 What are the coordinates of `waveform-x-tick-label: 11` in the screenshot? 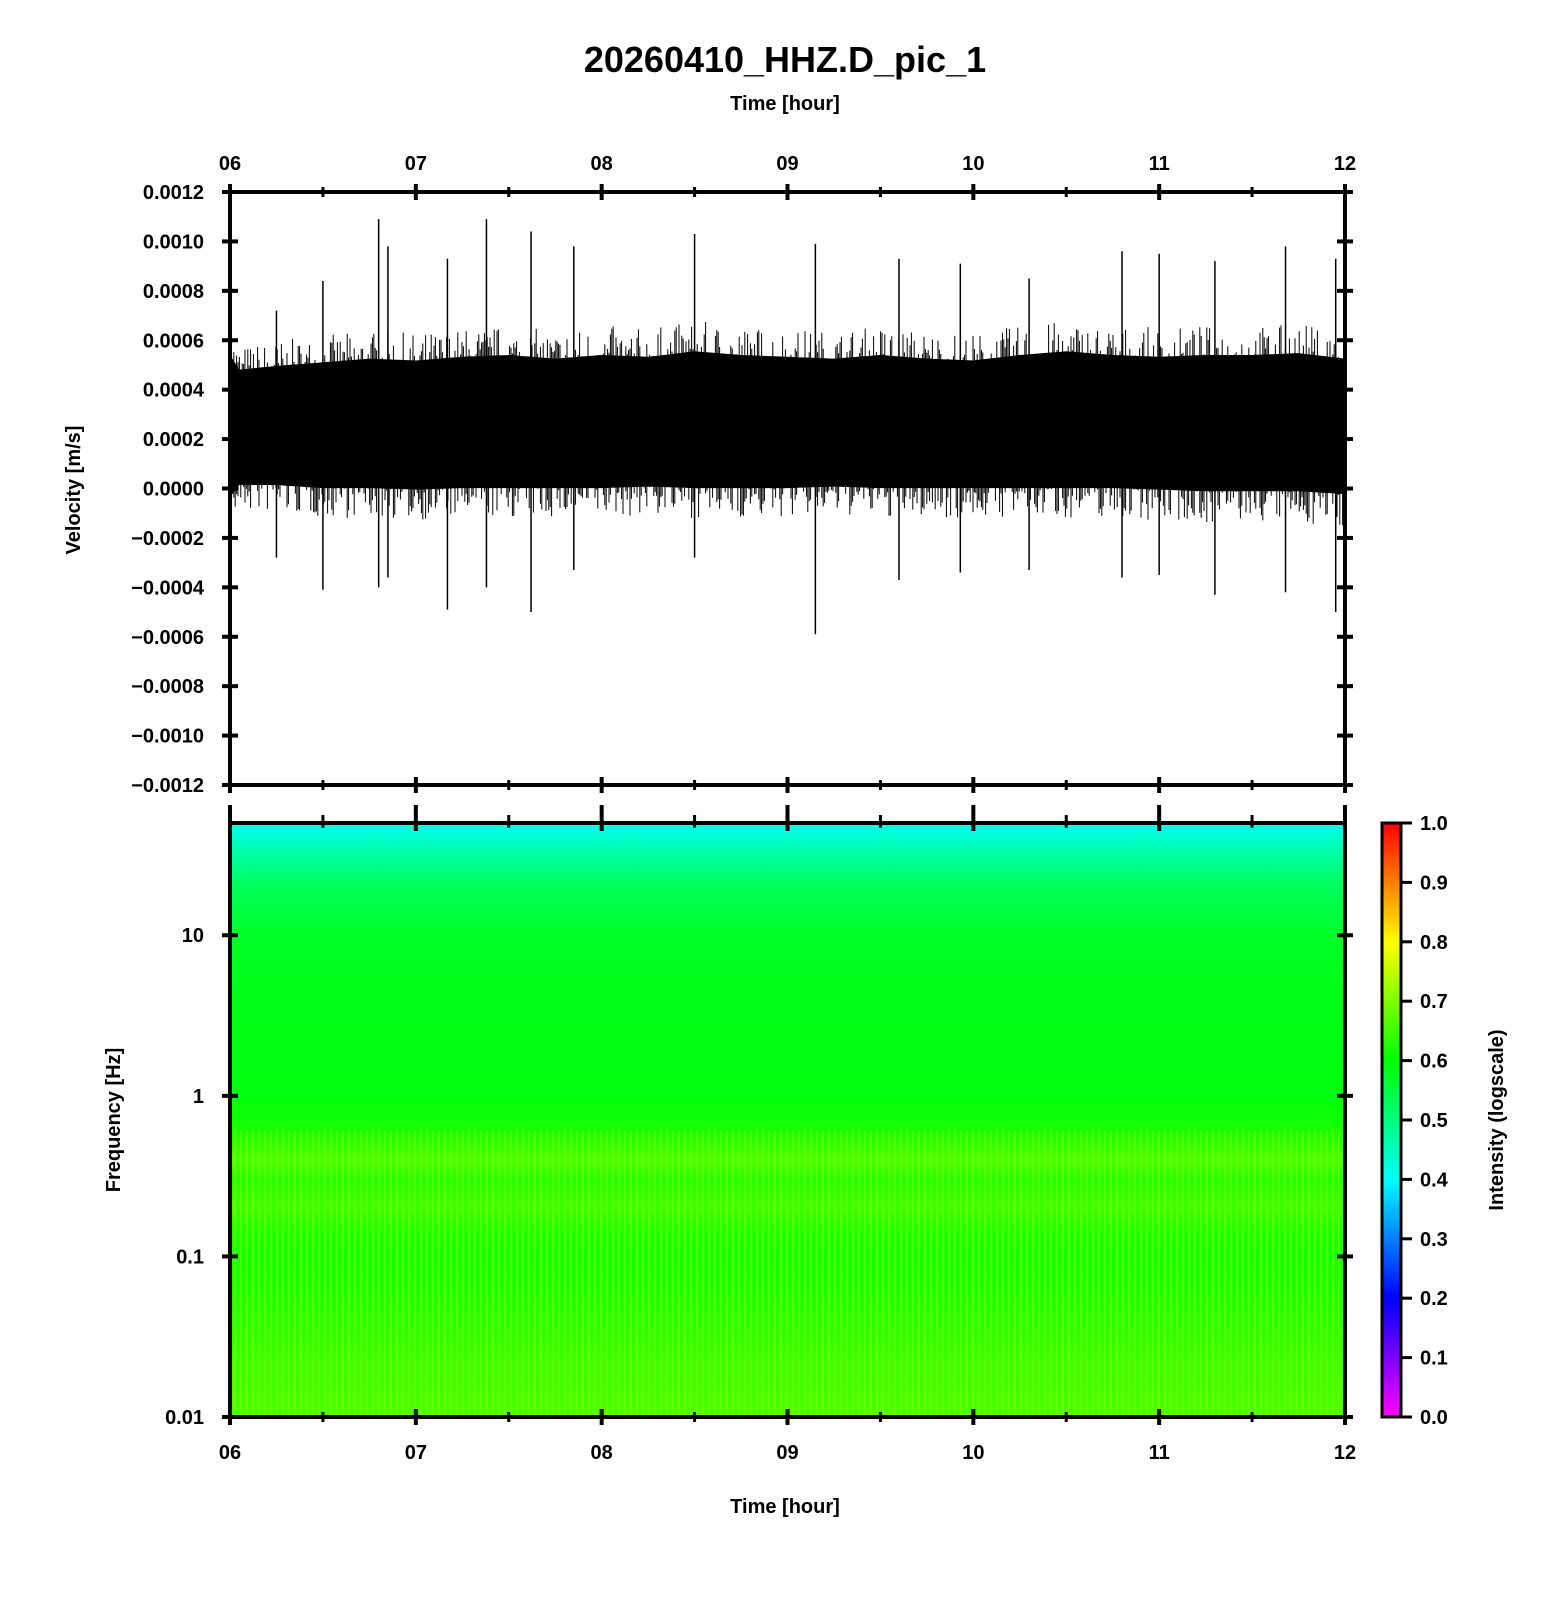 It's located at (1159, 164).